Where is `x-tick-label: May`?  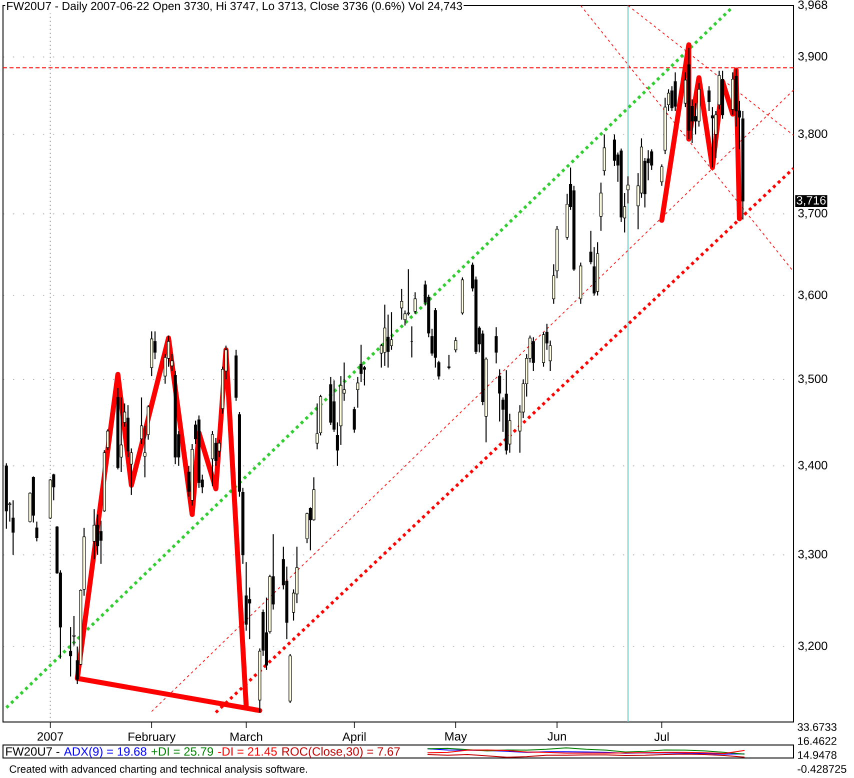
x-tick-label: May is located at coordinates (456, 737).